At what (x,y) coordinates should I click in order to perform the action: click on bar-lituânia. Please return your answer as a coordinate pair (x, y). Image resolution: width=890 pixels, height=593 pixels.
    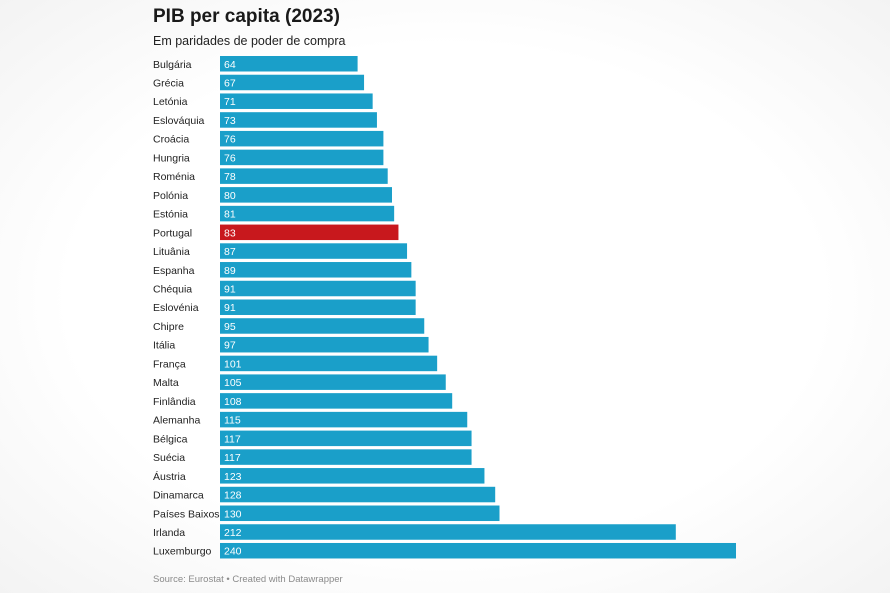
    Looking at the image, I should click on (314, 251).